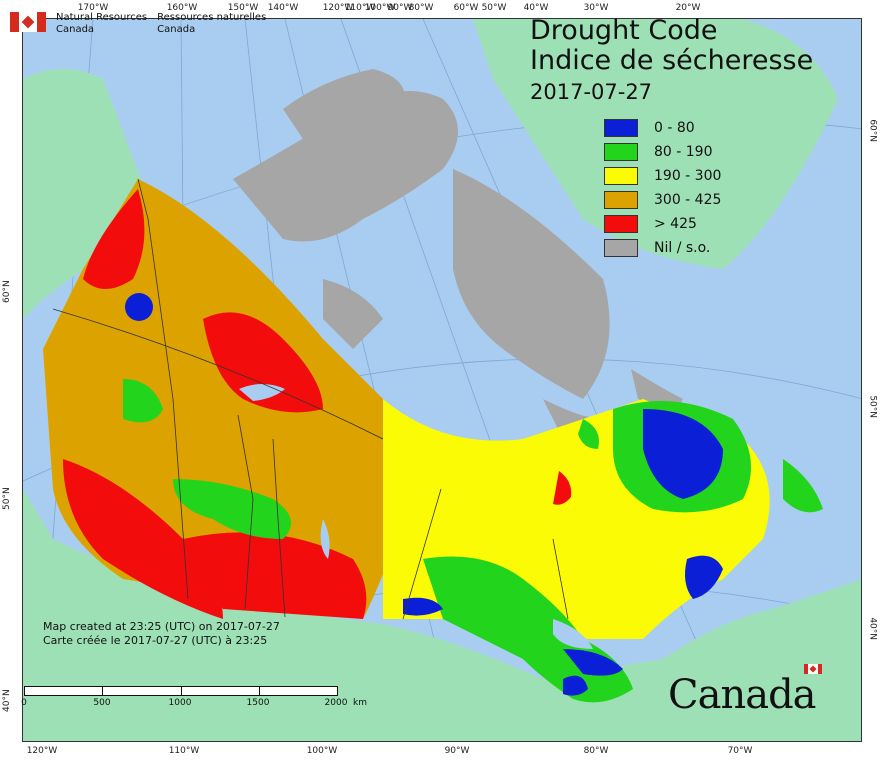  What do you see at coordinates (682, 248) in the screenshot?
I see `legend-label: Nil / s.o.` at bounding box center [682, 248].